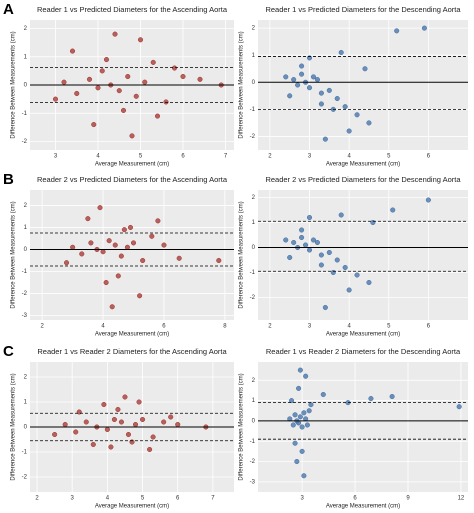 Image resolution: width=474 pixels, height=513 pixels. What do you see at coordinates (37, 499) in the screenshot?
I see `x-tick-label: 2` at bounding box center [37, 499].